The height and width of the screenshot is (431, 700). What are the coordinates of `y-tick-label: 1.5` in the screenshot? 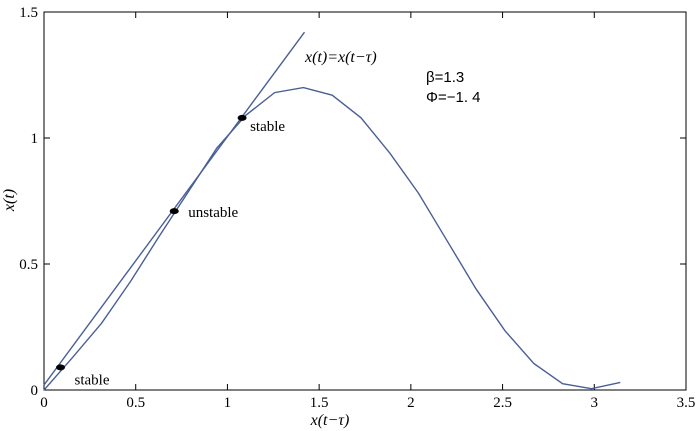 It's located at (28, 13).